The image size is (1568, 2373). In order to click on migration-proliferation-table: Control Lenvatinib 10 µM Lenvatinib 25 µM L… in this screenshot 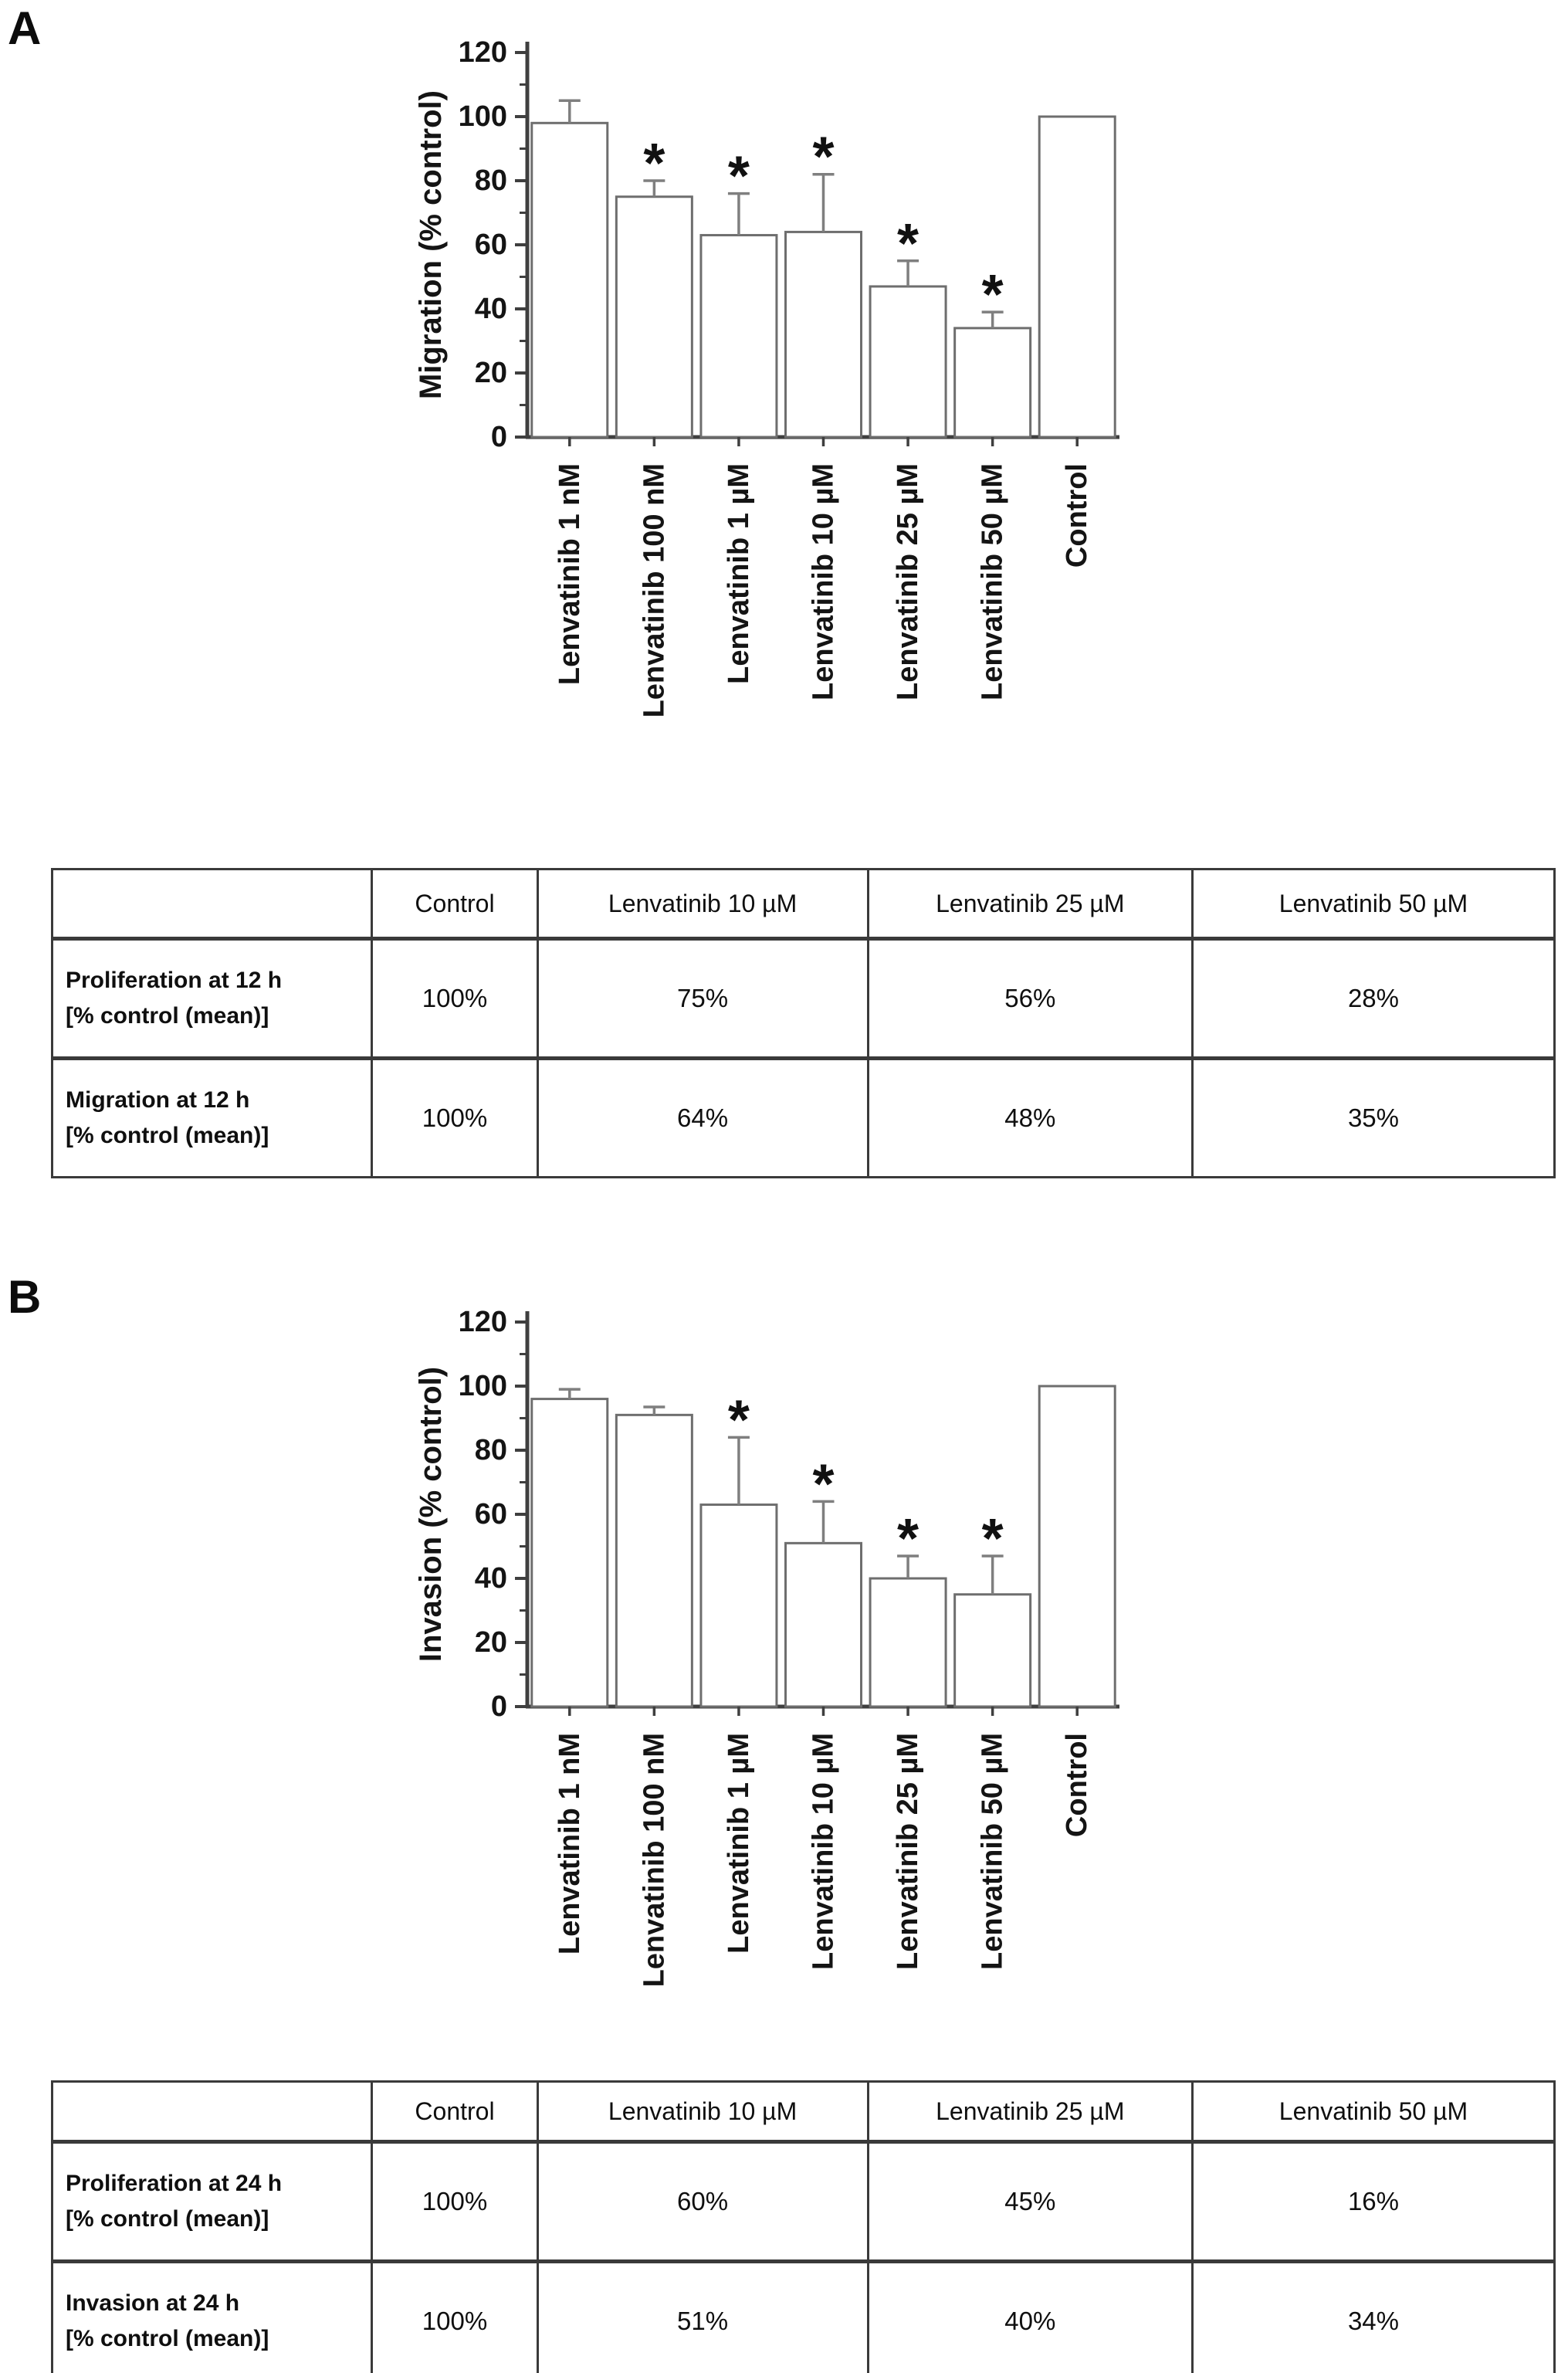, I will do `click(803, 1023)`.